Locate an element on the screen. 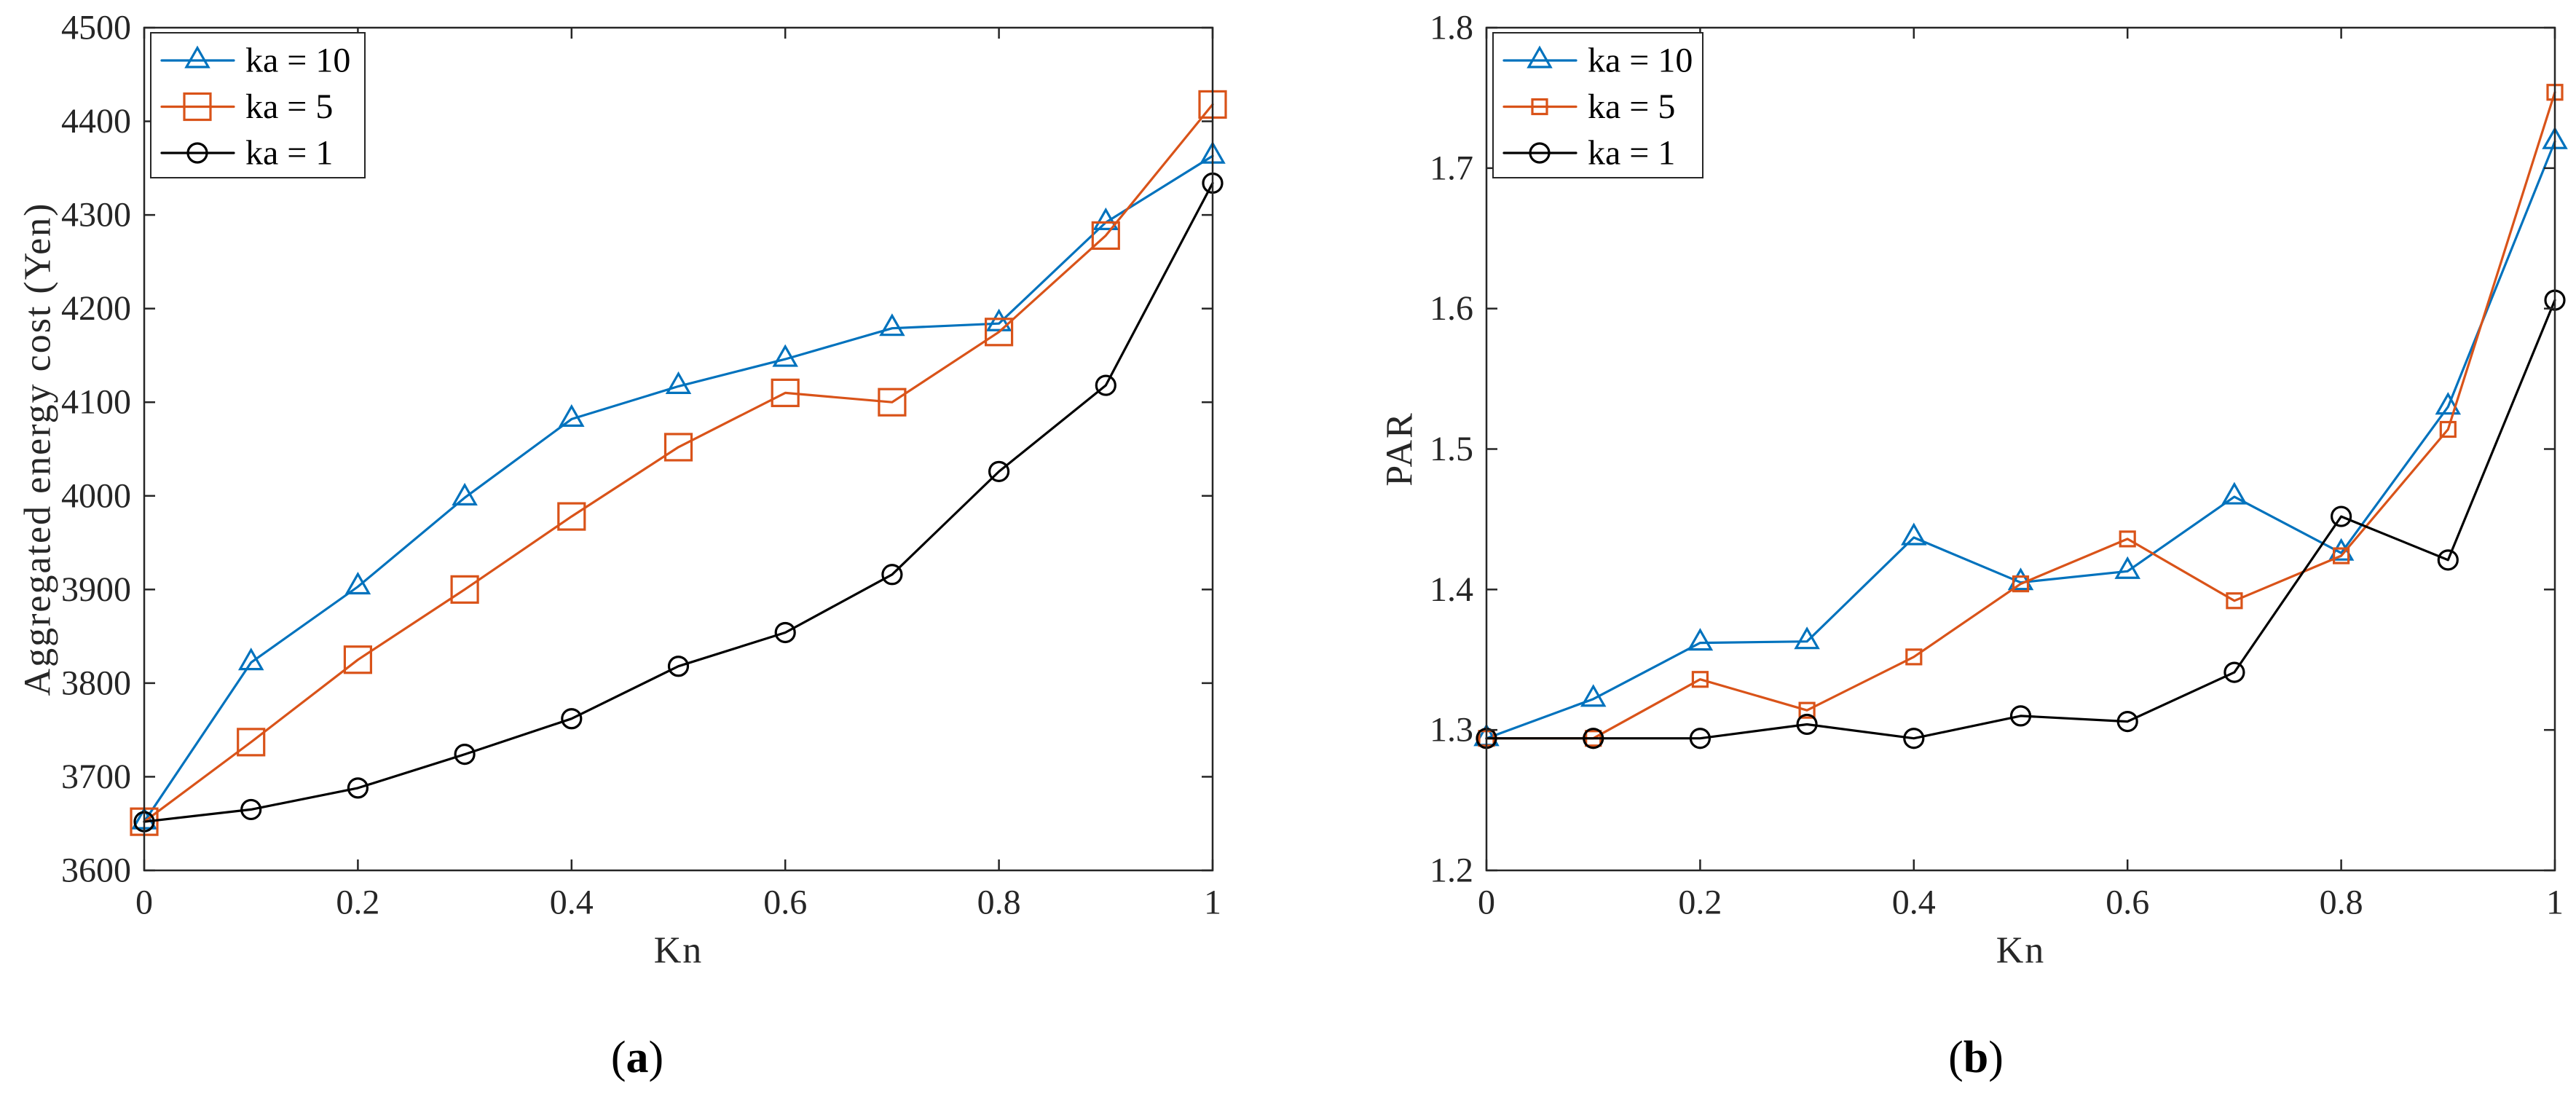 The image size is (2576, 1094). y-tick-label: 3600 is located at coordinates (96, 871).